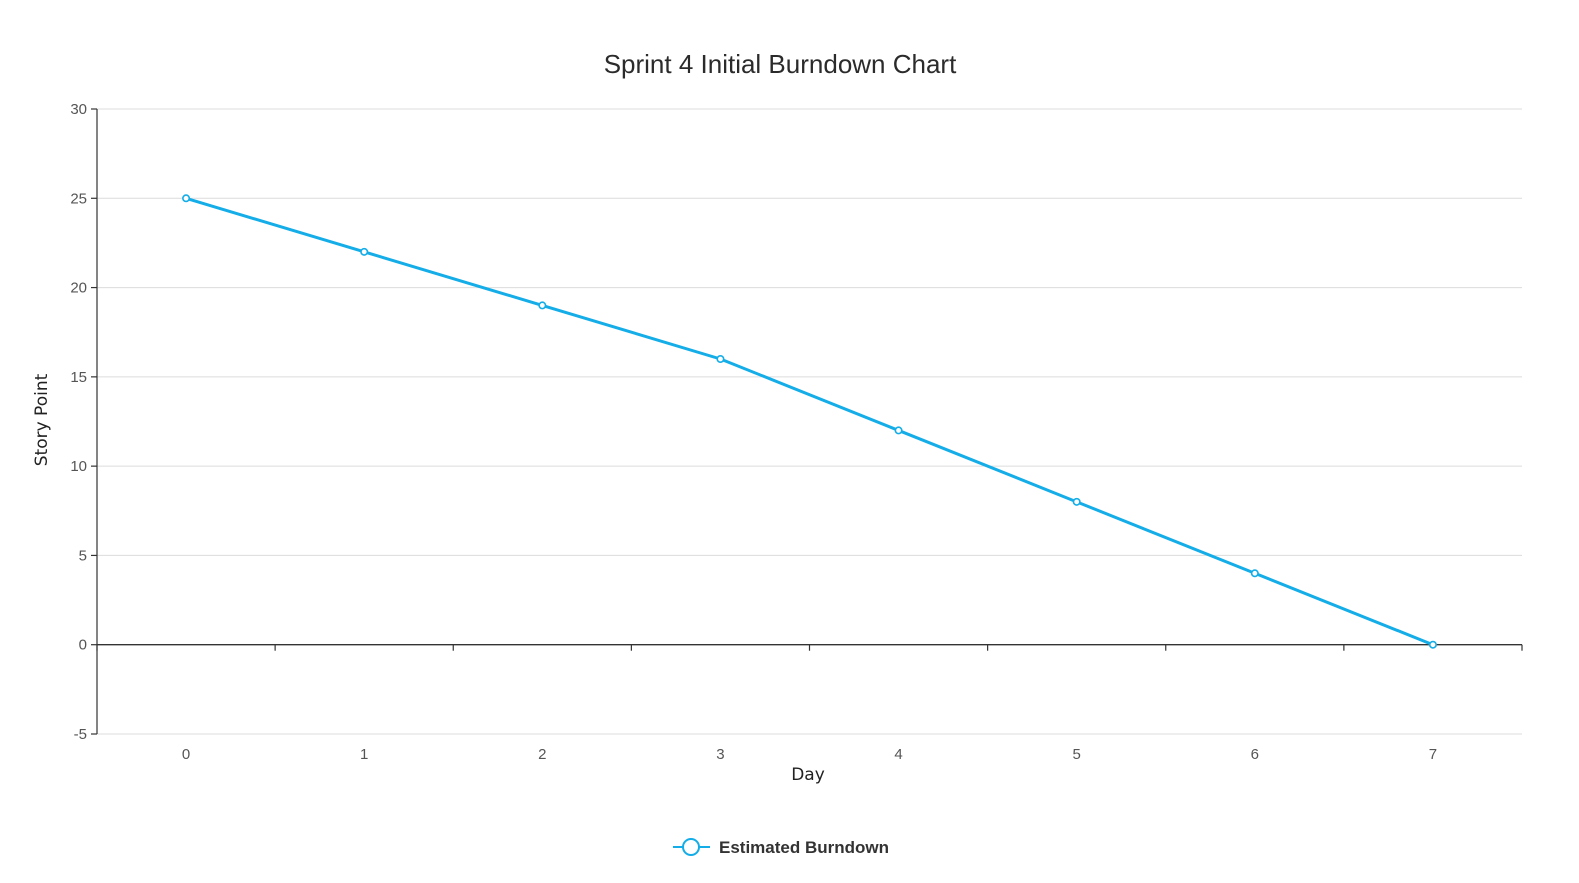 The width and height of the screenshot is (1579, 883). I want to click on y-tick-label: 0, so click(83, 645).